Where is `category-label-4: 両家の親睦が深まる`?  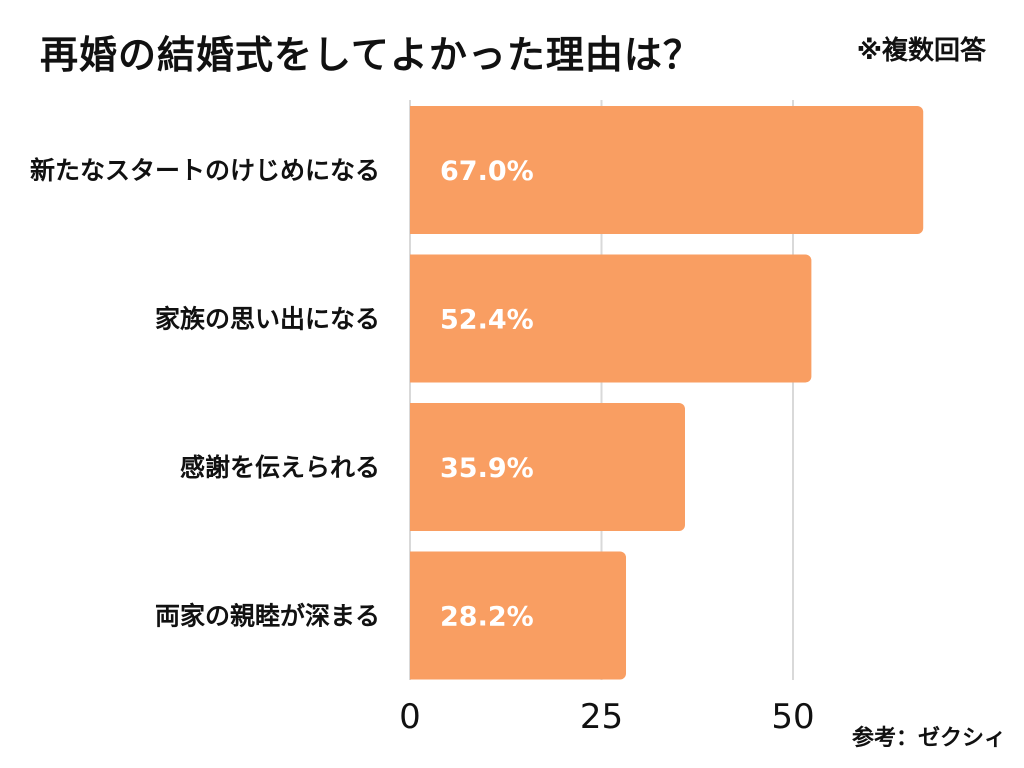 category-label-4: 両家の親睦が深まる is located at coordinates (267, 616).